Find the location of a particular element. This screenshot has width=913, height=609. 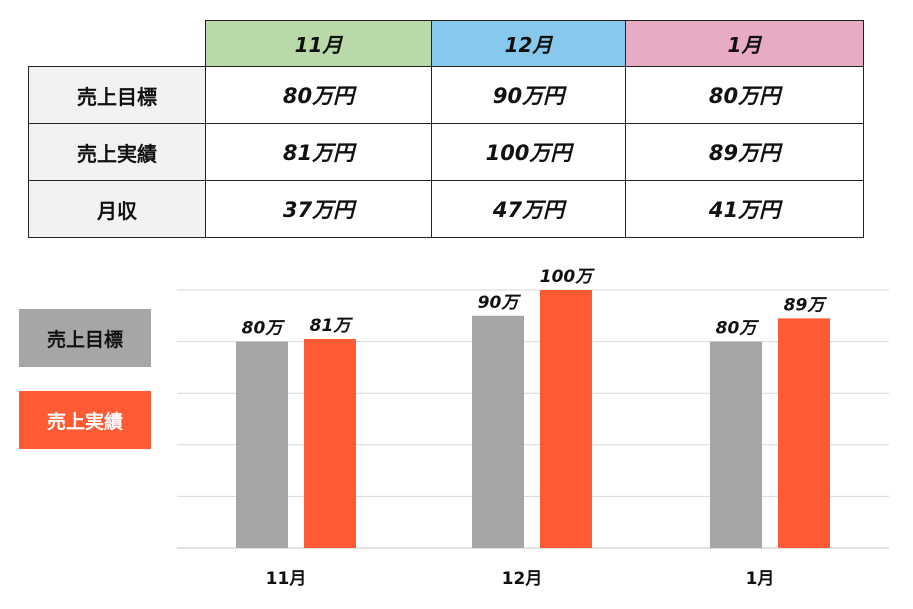

x-tick-label: 1月 is located at coordinates (760, 579).